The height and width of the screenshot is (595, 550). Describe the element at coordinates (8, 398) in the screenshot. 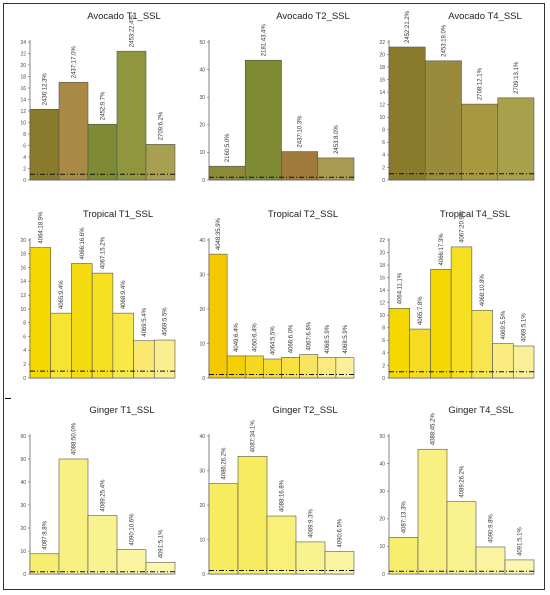

I see `separator-mark` at that location.